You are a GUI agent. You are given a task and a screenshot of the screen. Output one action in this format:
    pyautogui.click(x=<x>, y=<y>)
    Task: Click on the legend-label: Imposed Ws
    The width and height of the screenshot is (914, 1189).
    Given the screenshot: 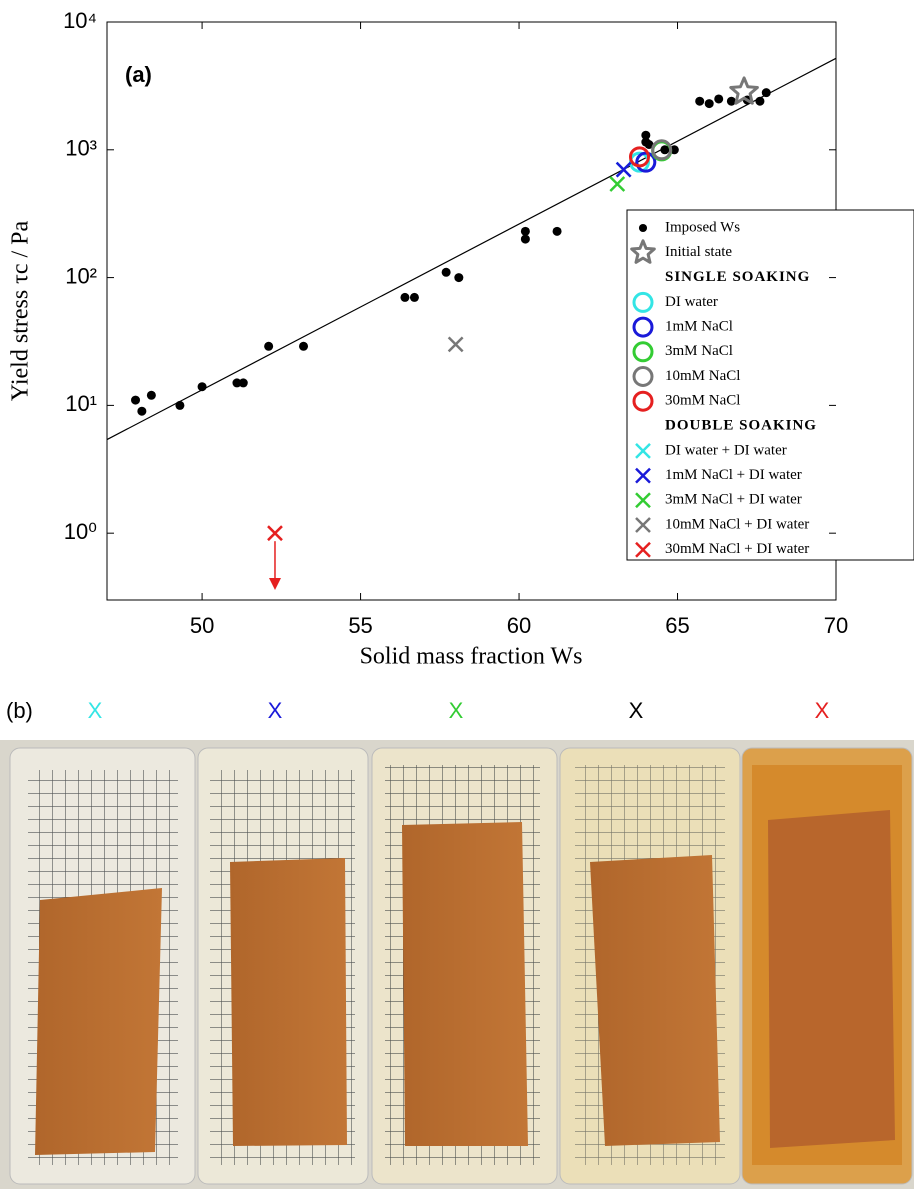 What is the action you would take?
    pyautogui.click(x=702, y=227)
    